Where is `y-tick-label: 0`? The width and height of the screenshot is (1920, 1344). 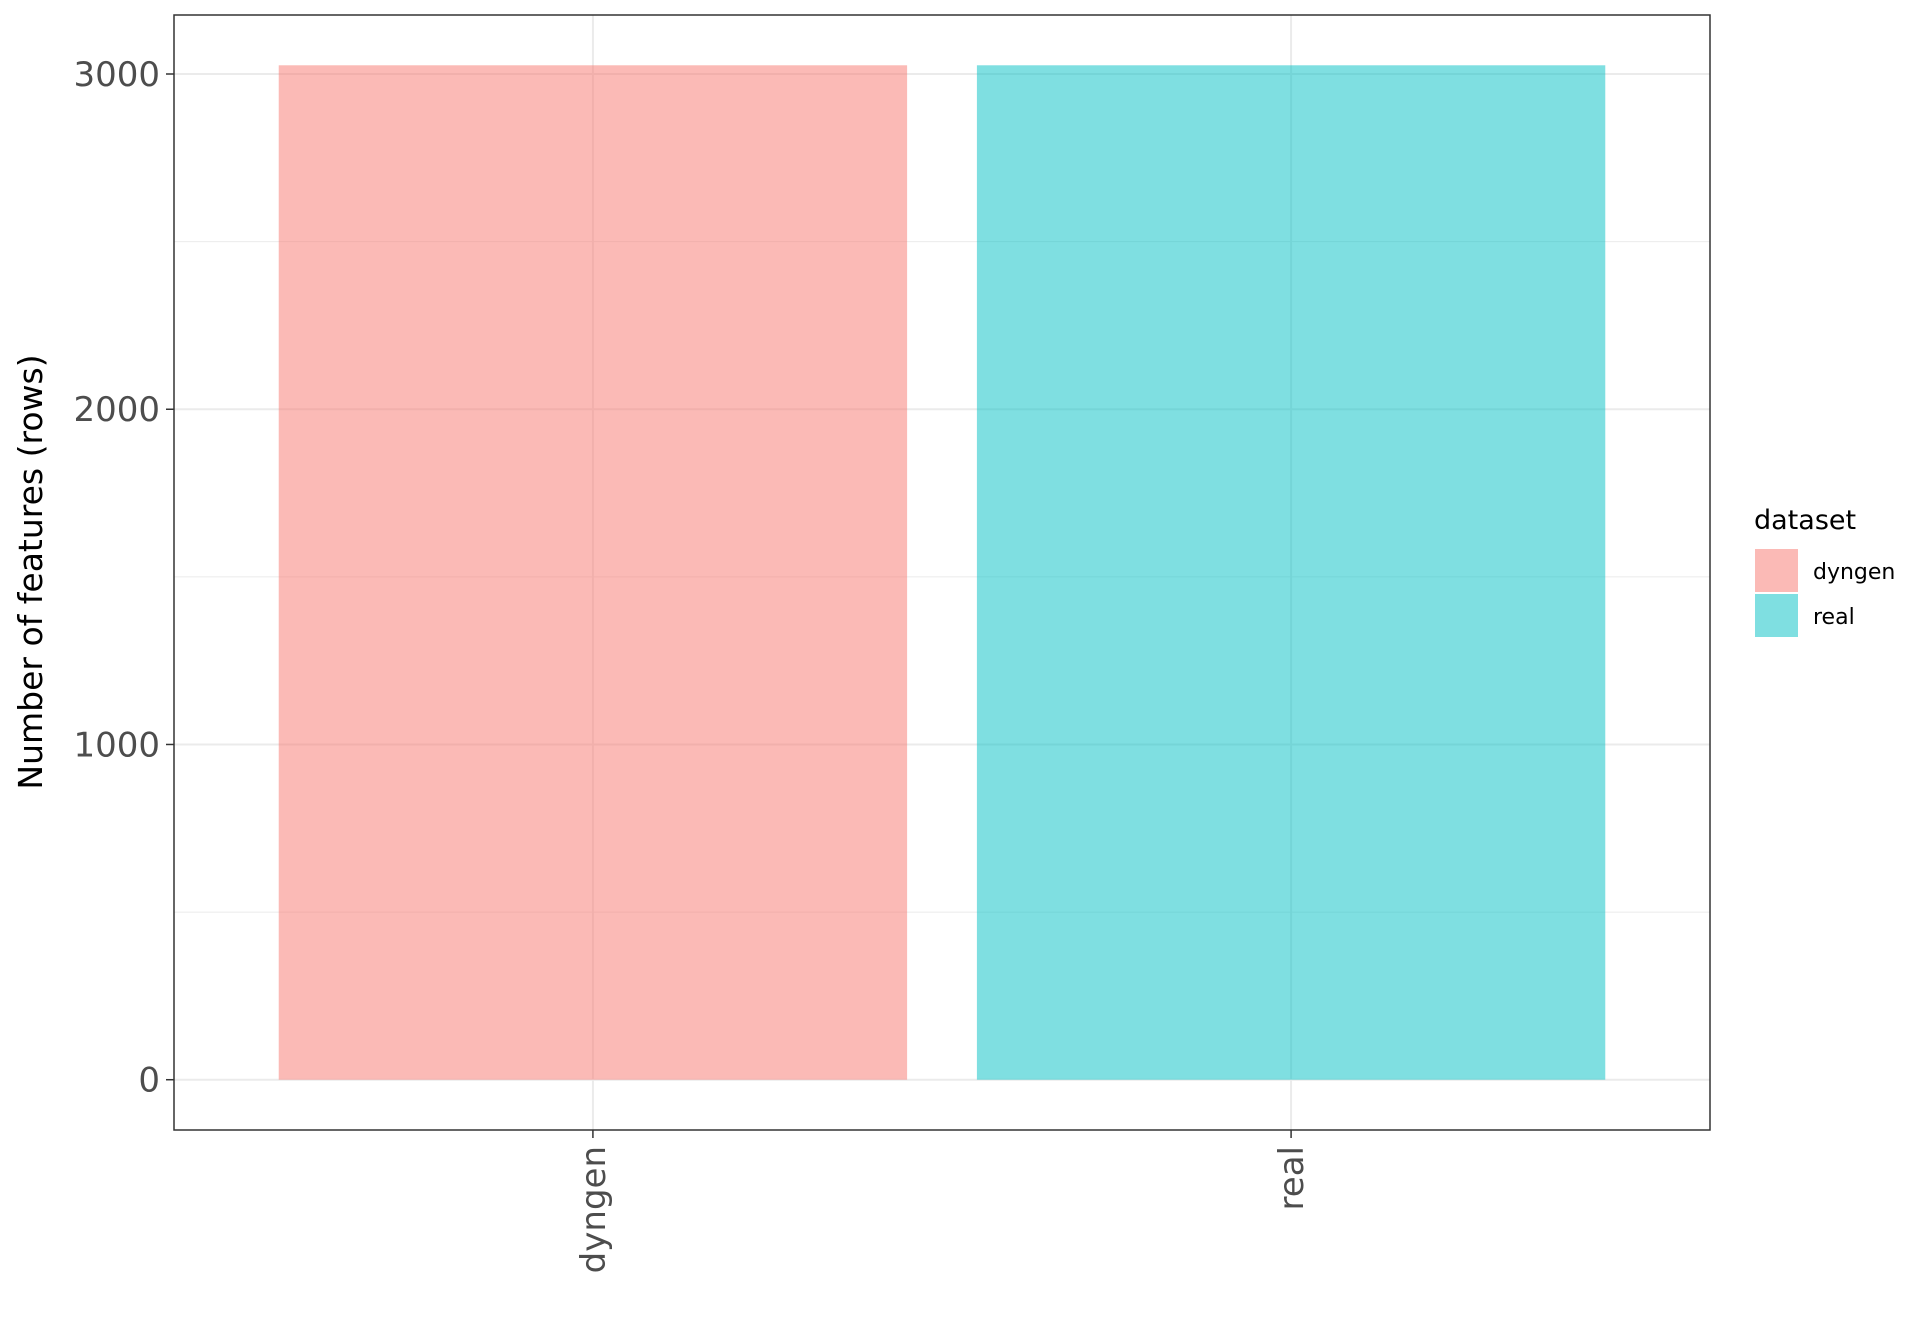
y-tick-label: 0 is located at coordinates (149, 1081).